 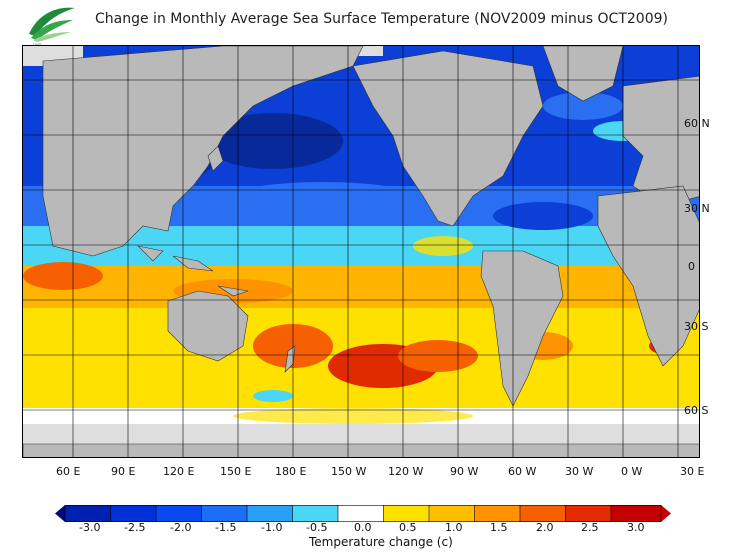 I want to click on lon-label-60e: 60 E, so click(x=68, y=471).